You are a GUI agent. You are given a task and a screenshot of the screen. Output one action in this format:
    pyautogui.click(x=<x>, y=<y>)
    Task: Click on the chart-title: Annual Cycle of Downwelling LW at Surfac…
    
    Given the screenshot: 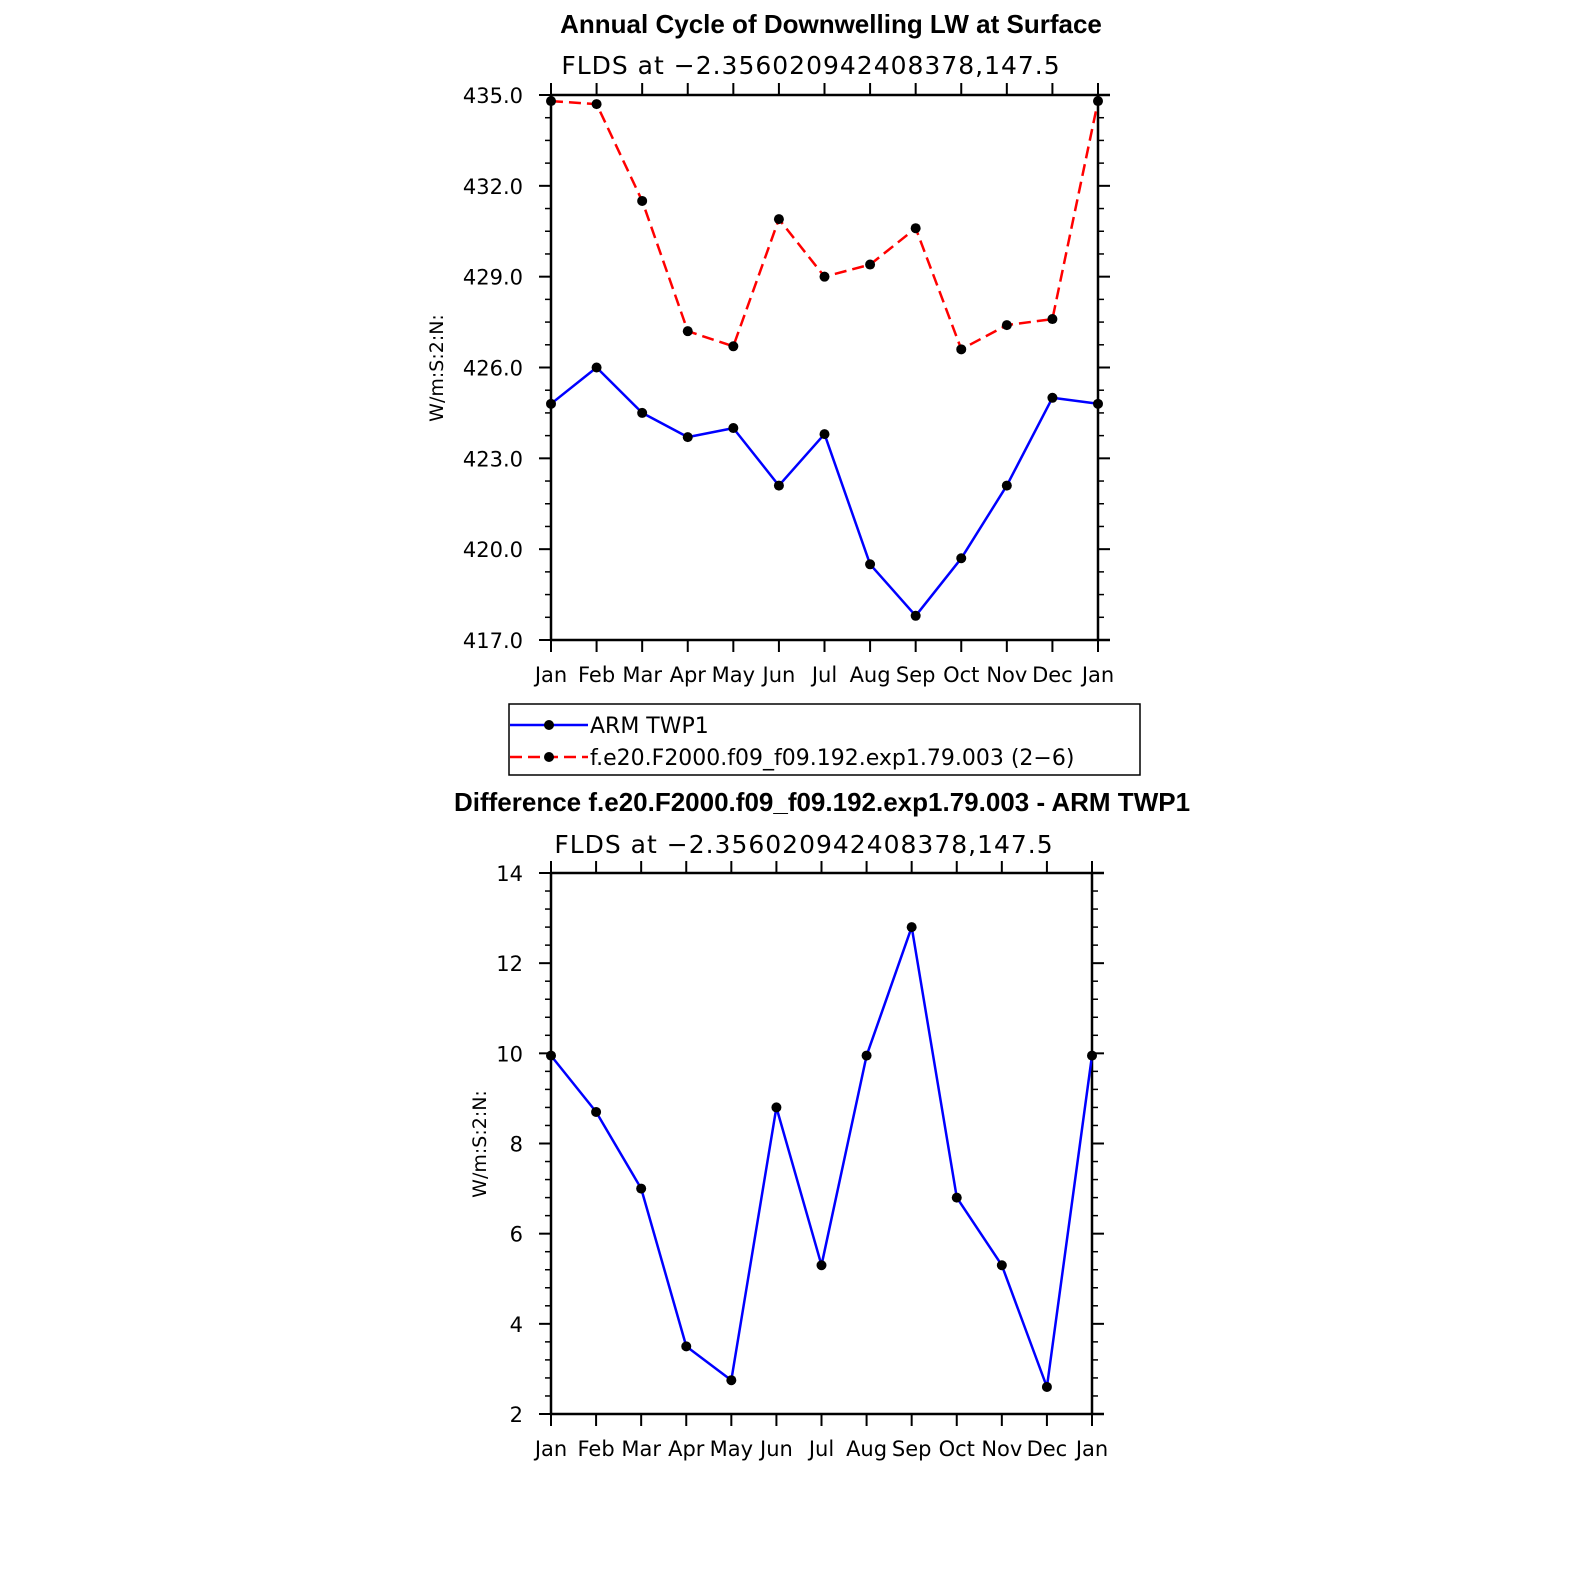 What is the action you would take?
    pyautogui.click(x=831, y=24)
    